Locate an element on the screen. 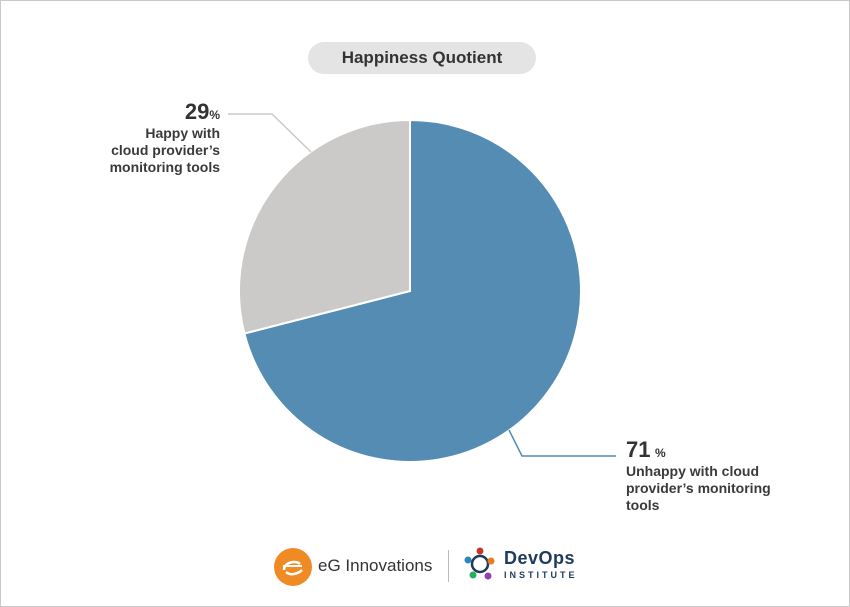 The width and height of the screenshot is (850, 607). pie-slice-happy is located at coordinates (324, 226).